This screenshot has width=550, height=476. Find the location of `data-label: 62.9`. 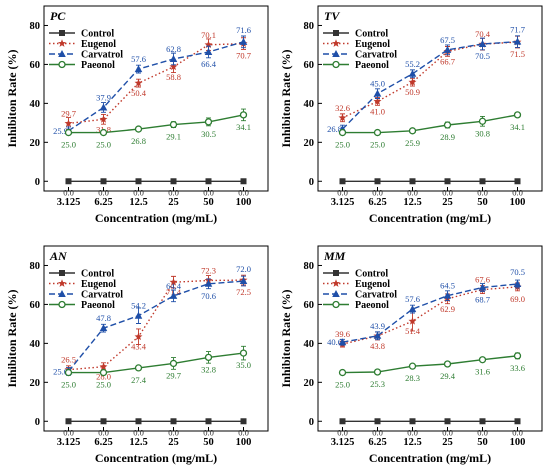

data-label: 62.9 is located at coordinates (447, 309).